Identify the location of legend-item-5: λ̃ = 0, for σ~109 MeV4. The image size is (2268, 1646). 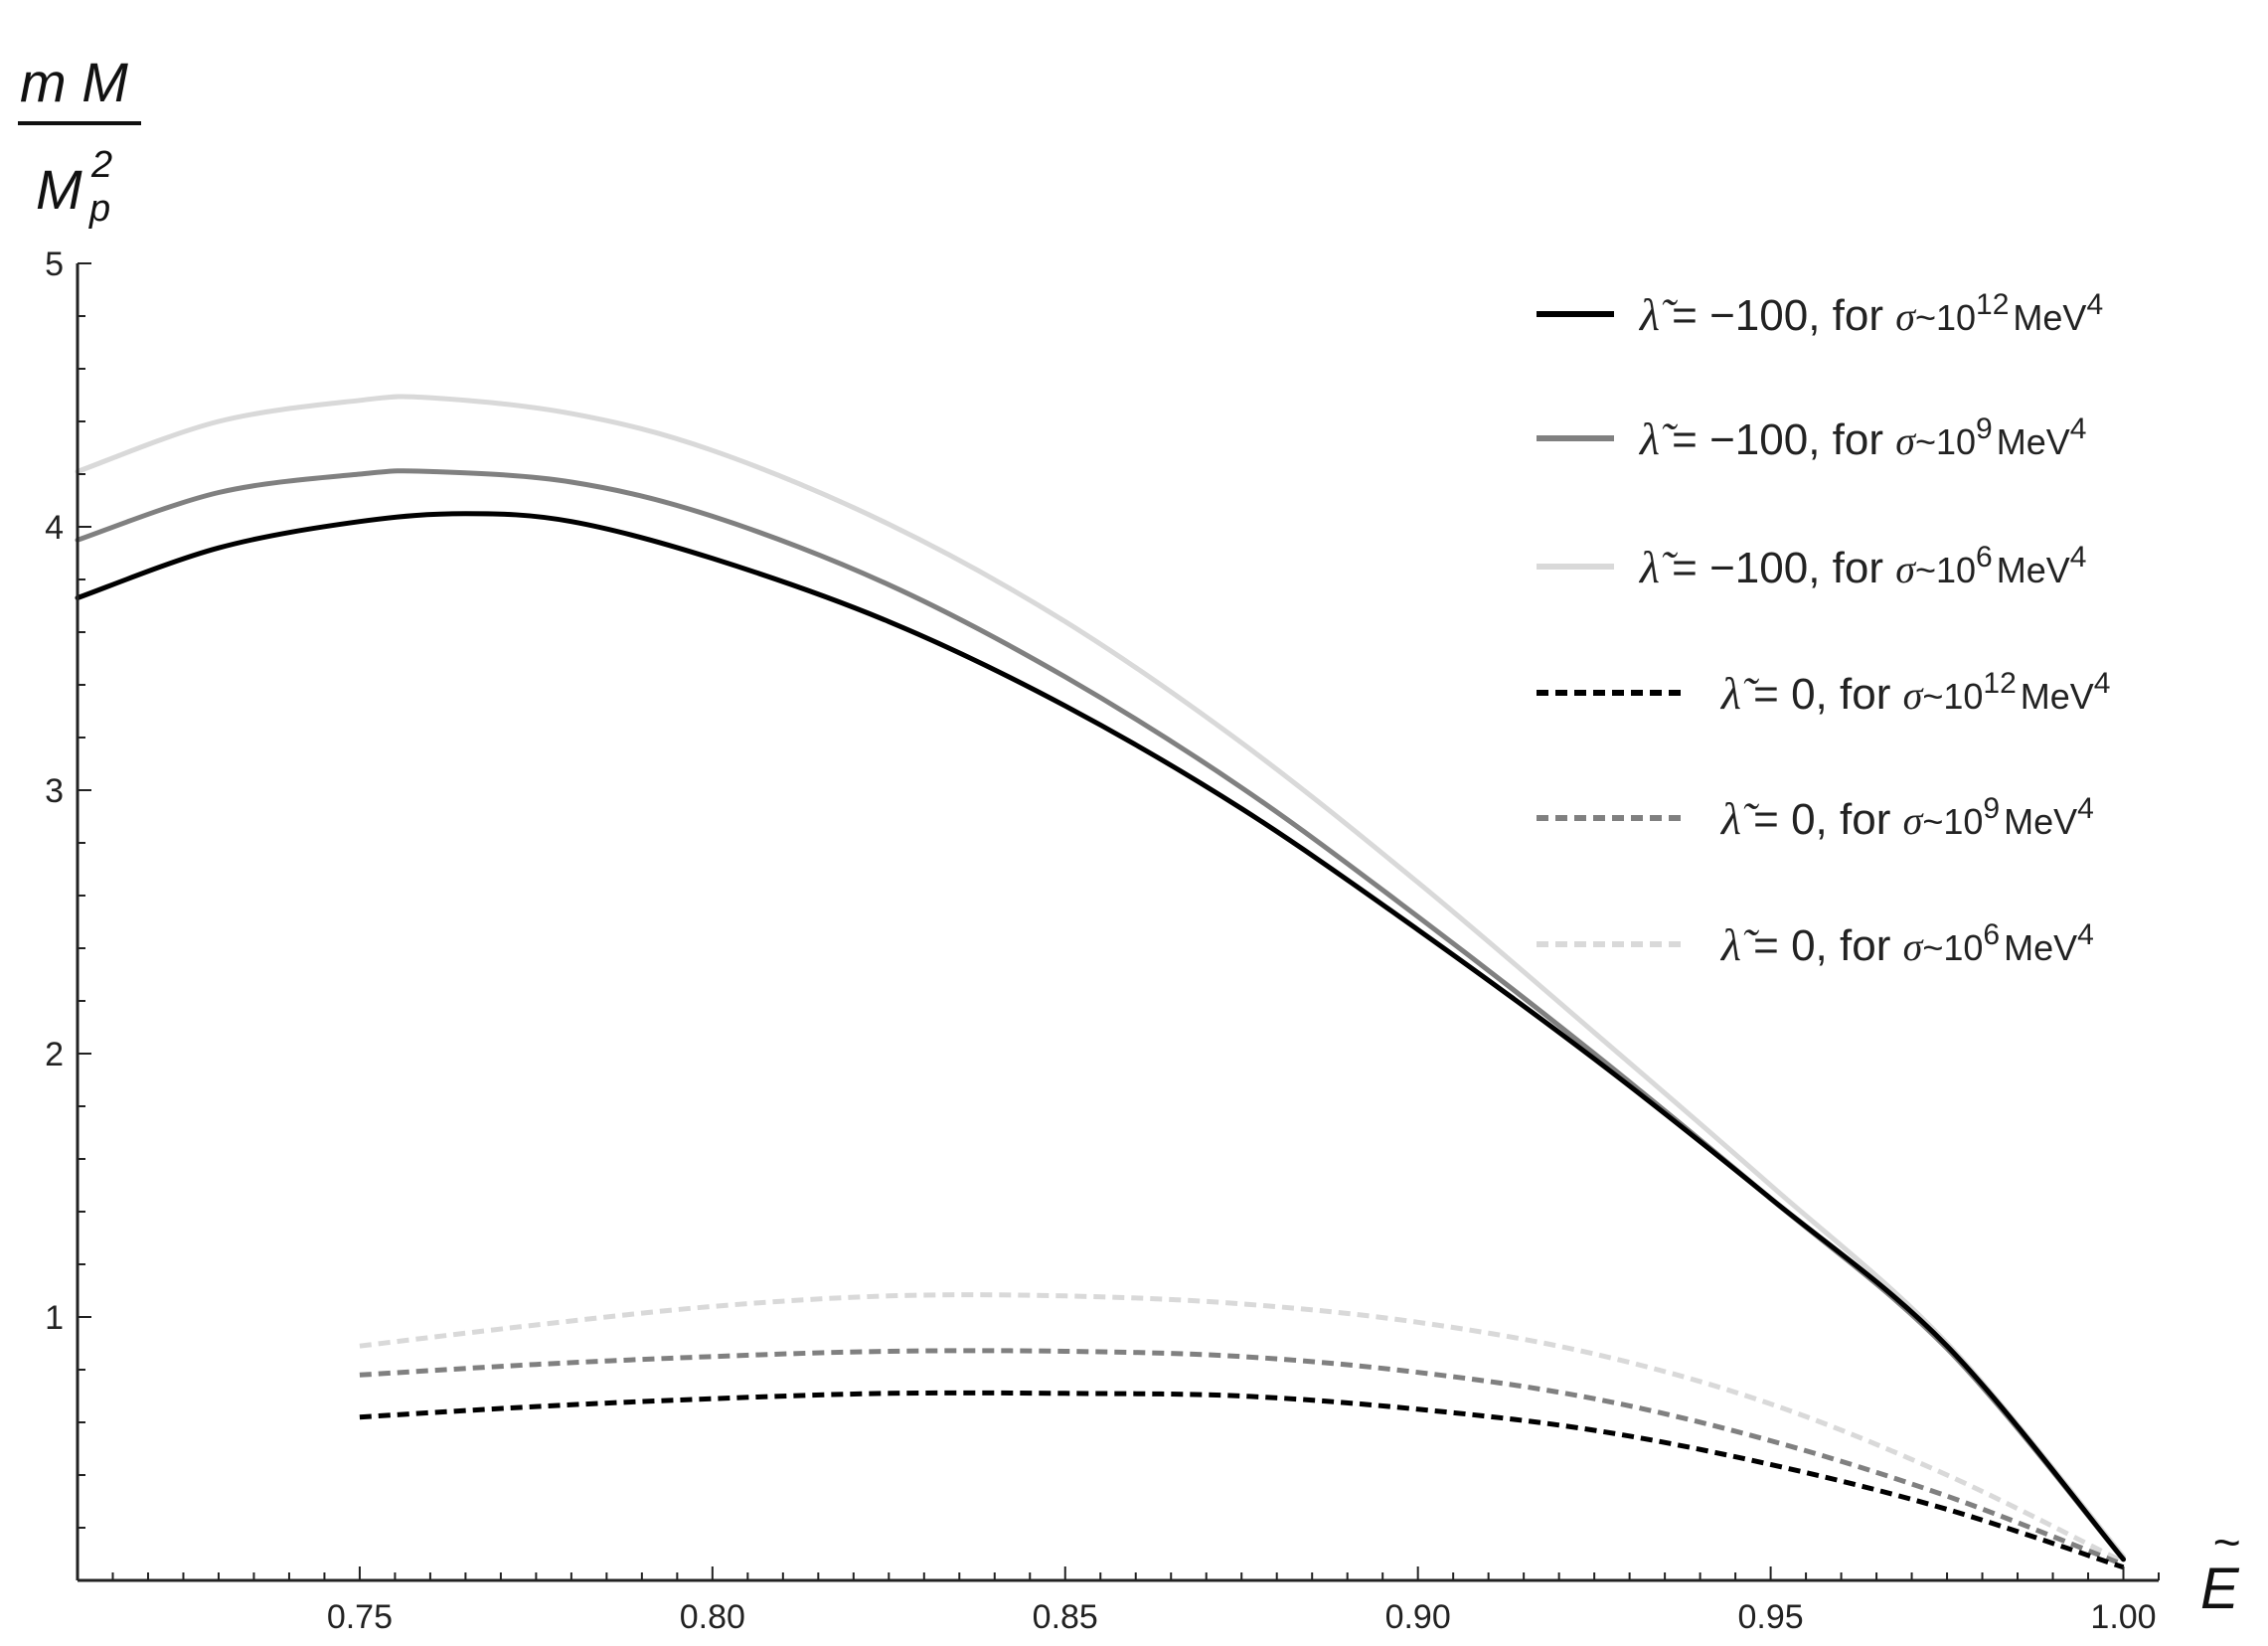
(1815, 818).